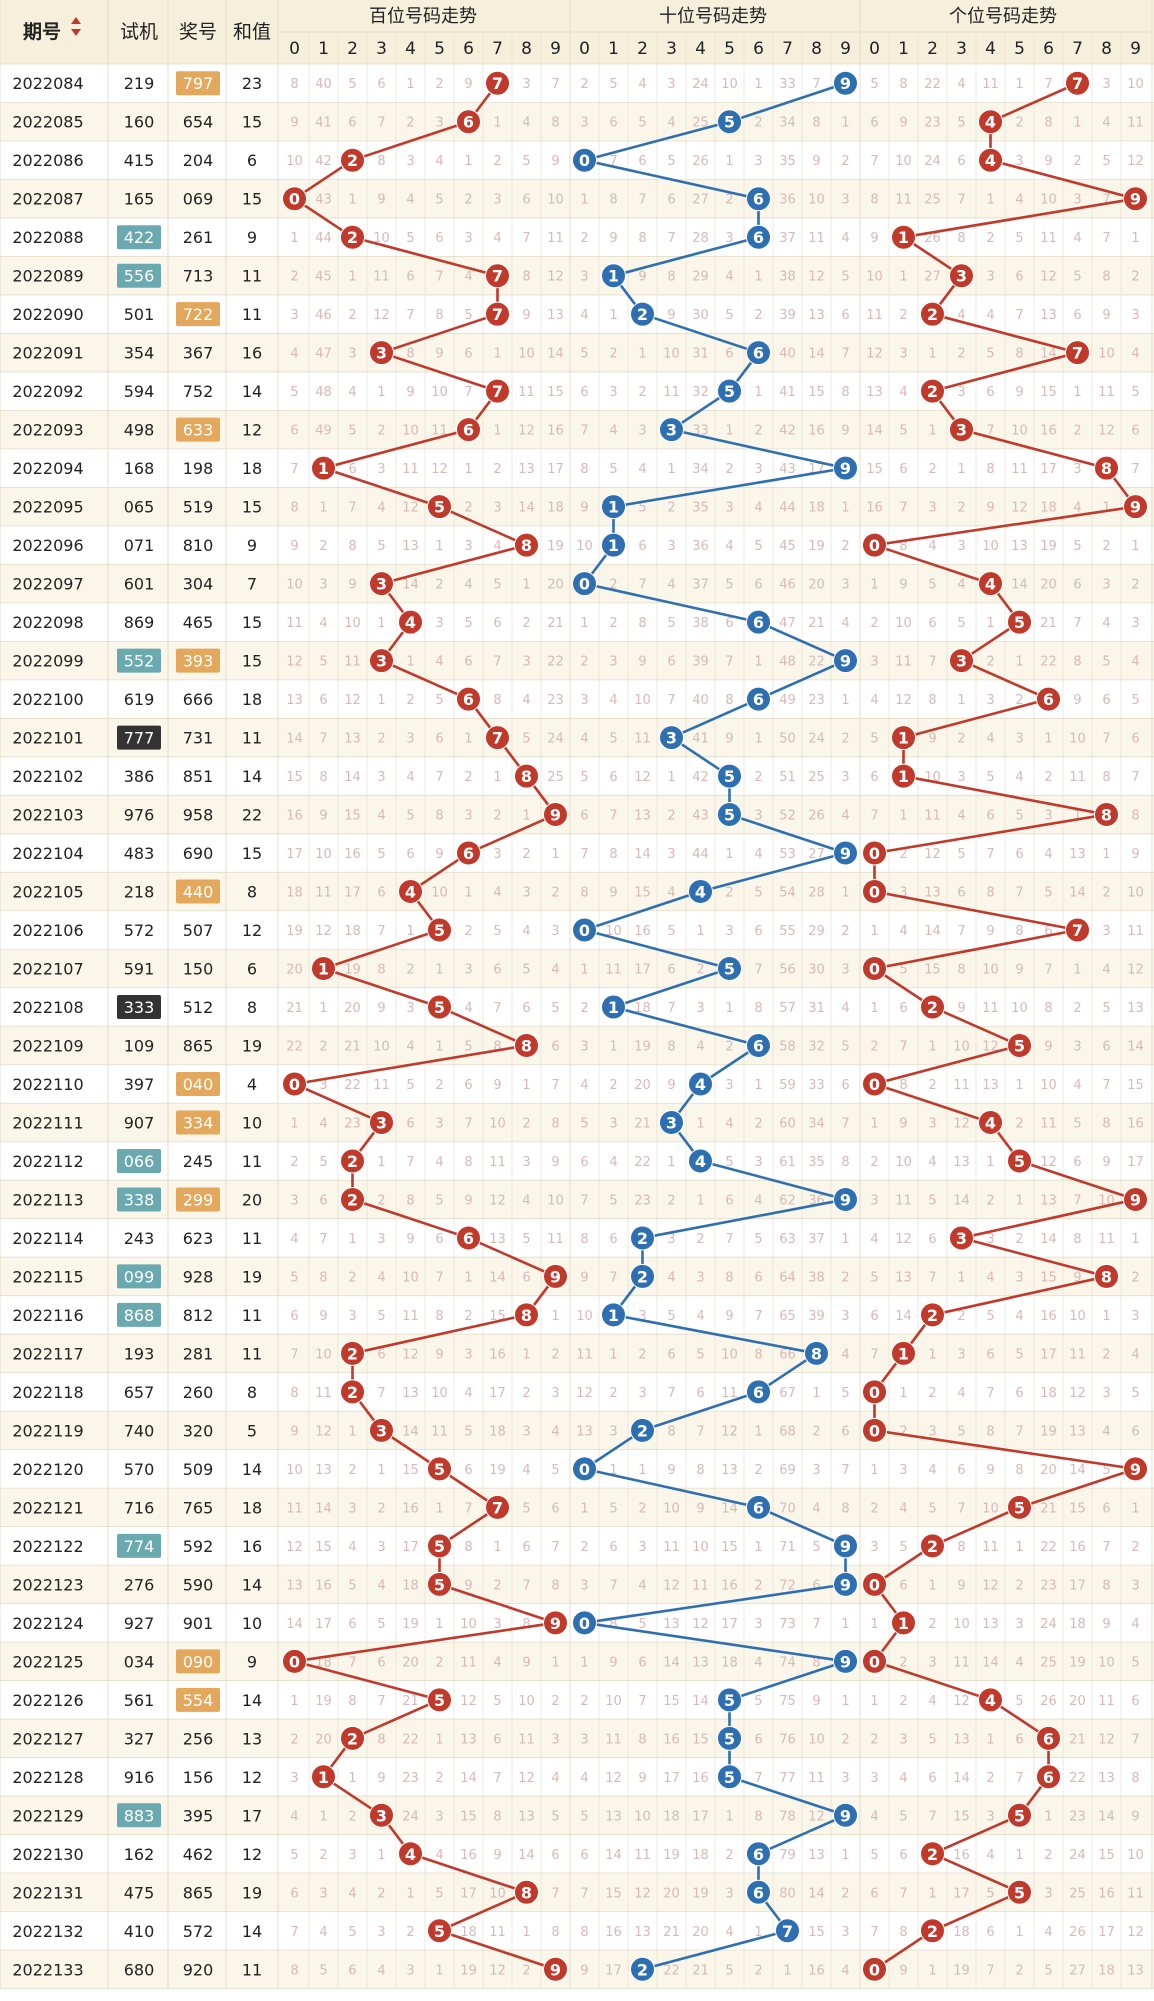 This screenshot has width=1154, height=2001. Describe the element at coordinates (1135, 970) in the screenshot. I see `units-miss-count: 12` at that location.